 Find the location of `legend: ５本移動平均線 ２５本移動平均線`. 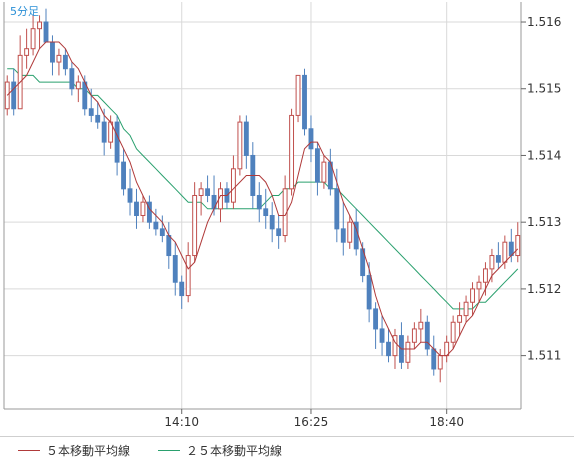

legend: ５本移動平均線 ２５本移動平均線 is located at coordinates (287, 449).